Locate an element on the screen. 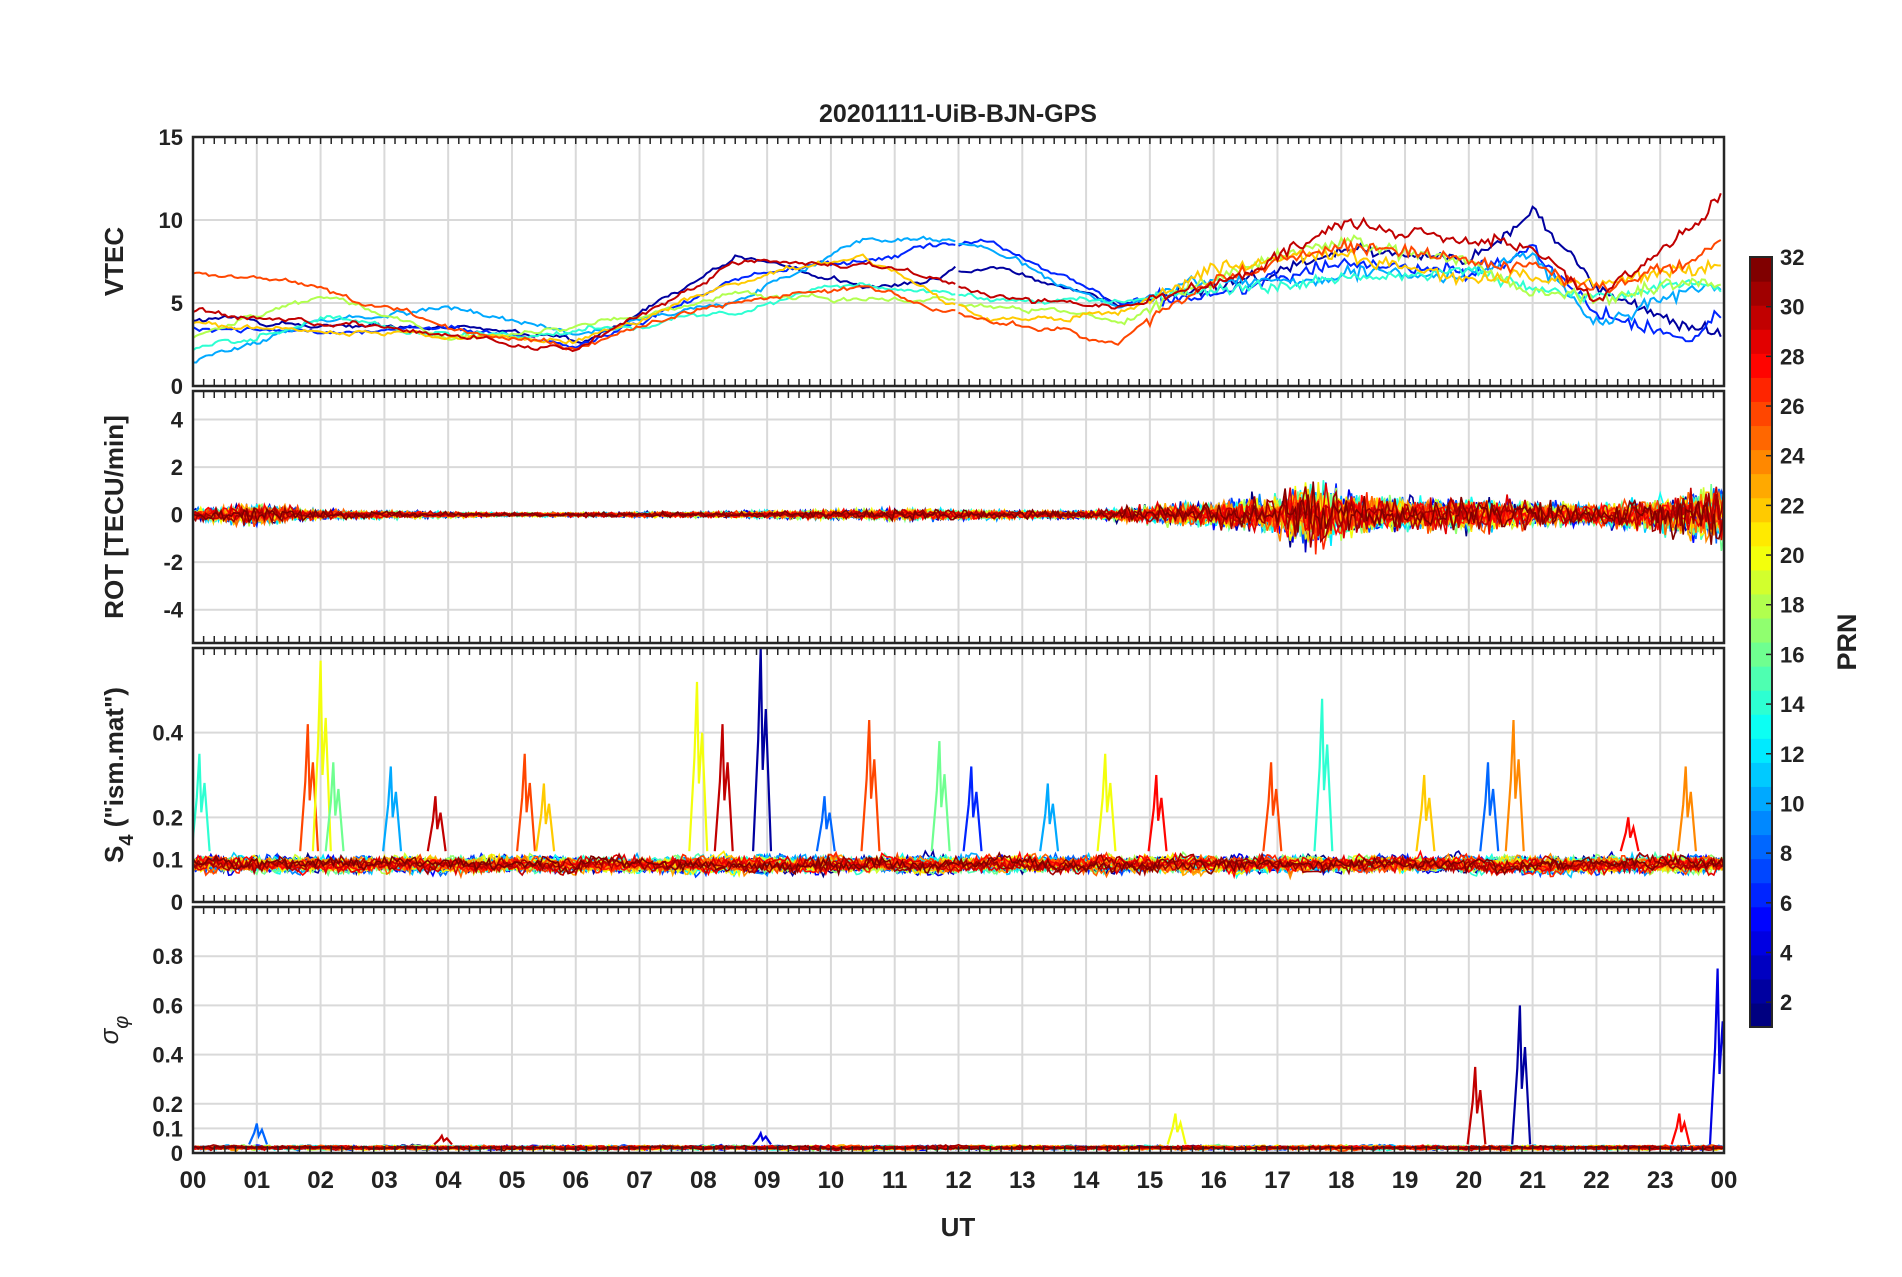 This screenshot has width=1902, height=1277. x-tick-label: 07 is located at coordinates (639, 1180).